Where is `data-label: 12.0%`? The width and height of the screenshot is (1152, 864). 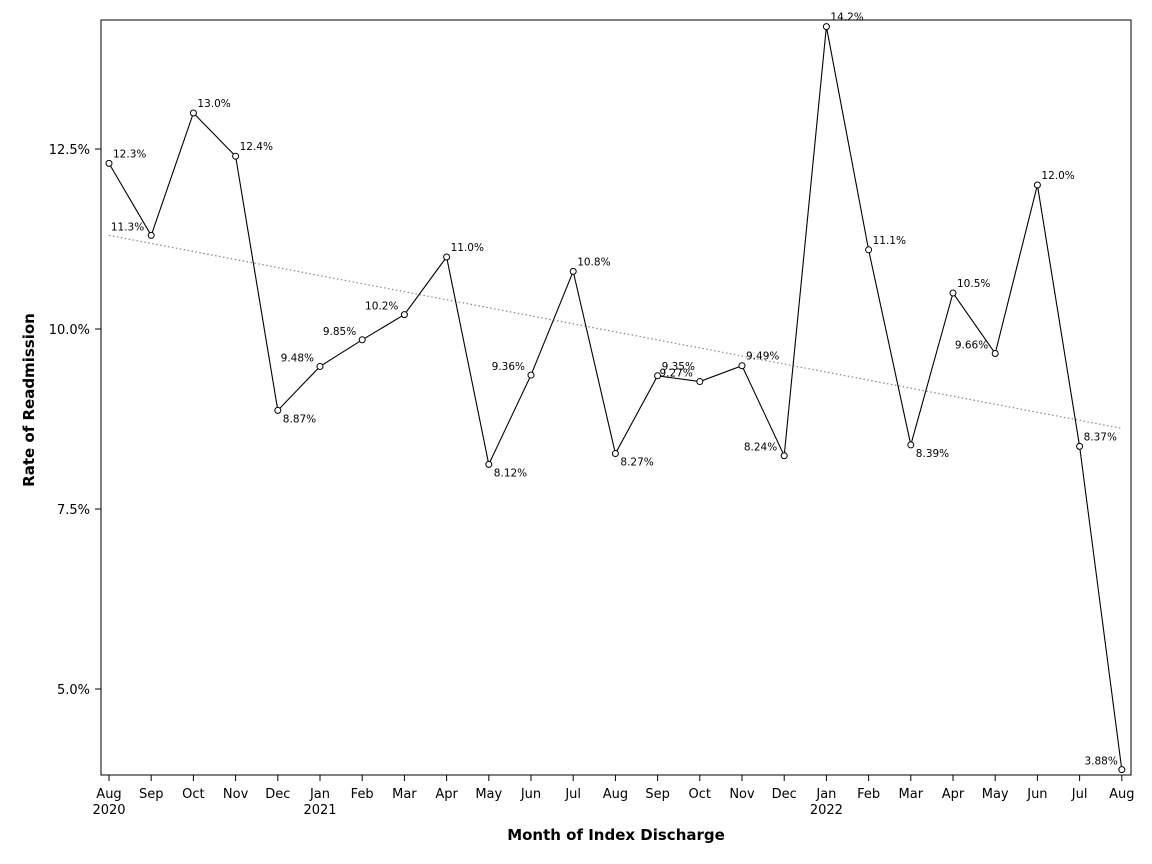 data-label: 12.0% is located at coordinates (1057, 176).